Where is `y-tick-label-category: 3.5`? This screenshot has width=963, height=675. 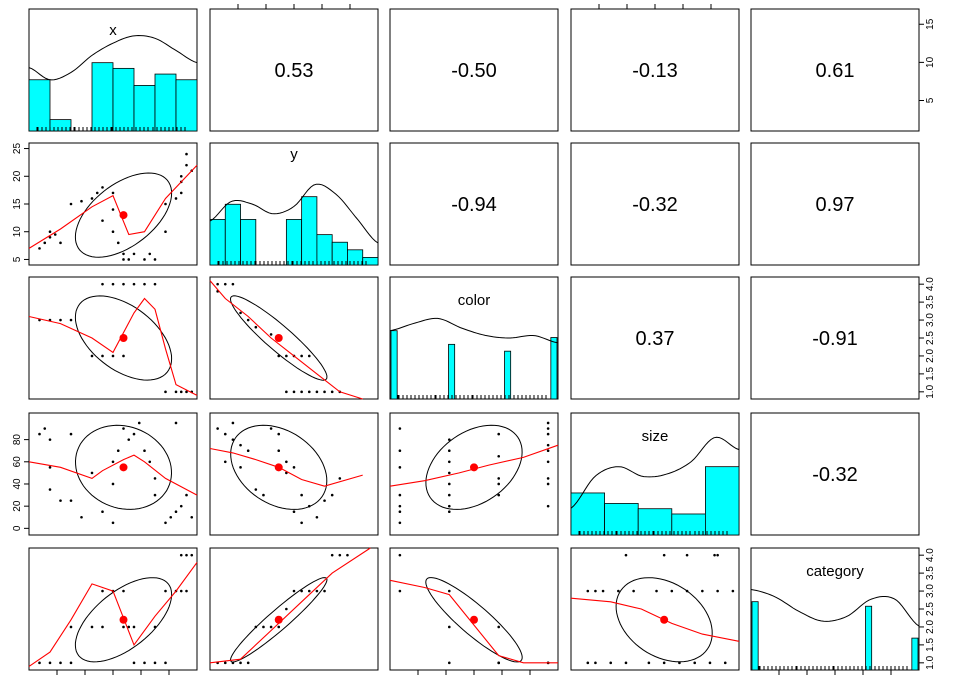 y-tick-label-category: 3.5 is located at coordinates (930, 573).